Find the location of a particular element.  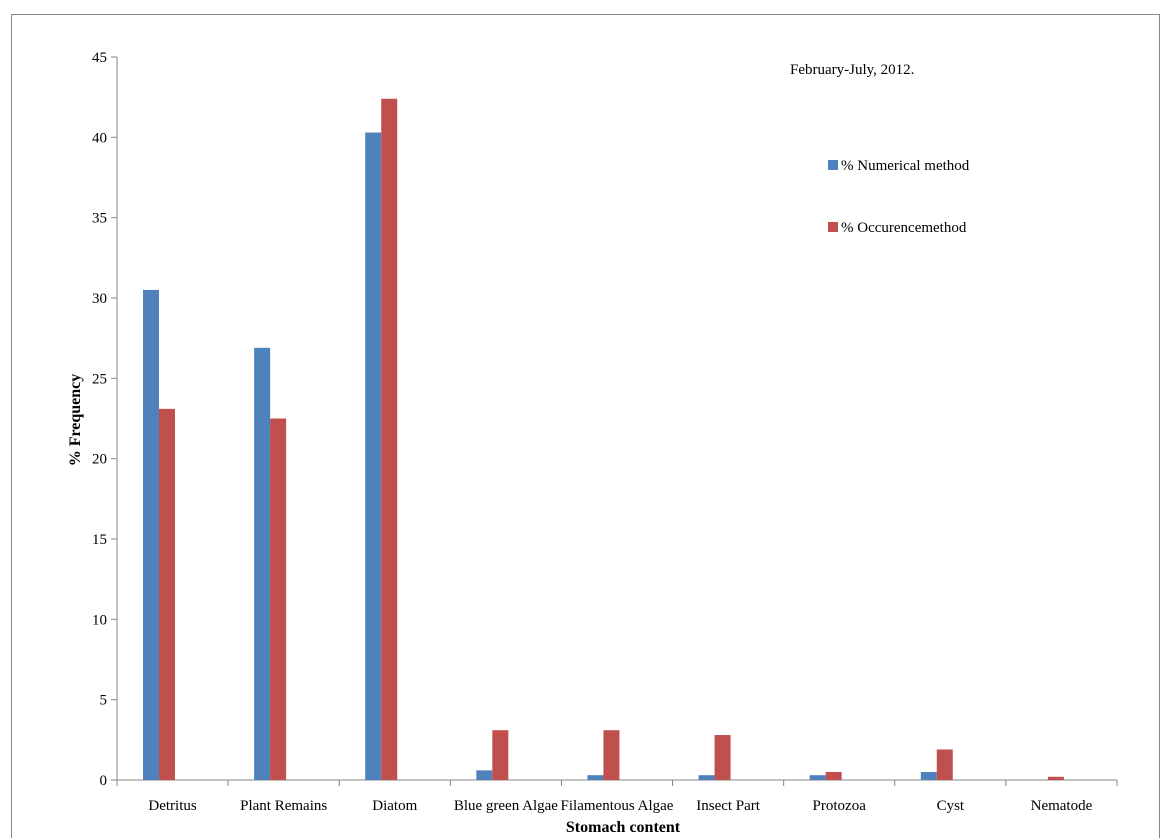

y-tick-label: 0 is located at coordinates (104, 781).